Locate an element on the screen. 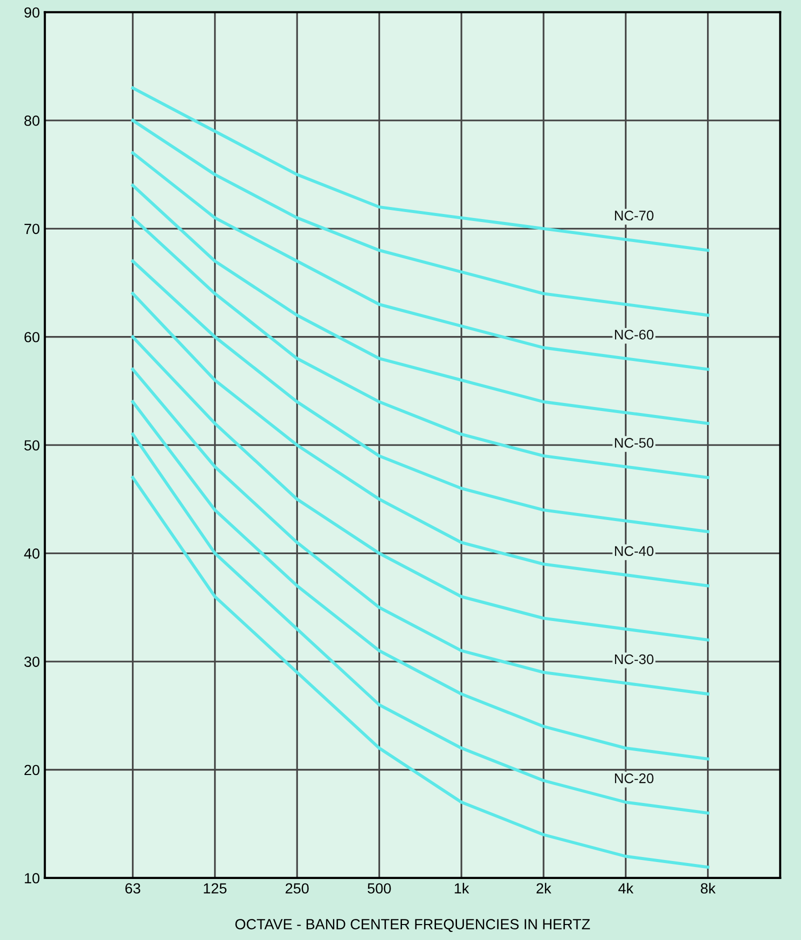 The width and height of the screenshot is (801, 940). x-axis-title: OCTAVE - BAND CENTER FREQUENCIES IN HERTZ is located at coordinates (412, 925).